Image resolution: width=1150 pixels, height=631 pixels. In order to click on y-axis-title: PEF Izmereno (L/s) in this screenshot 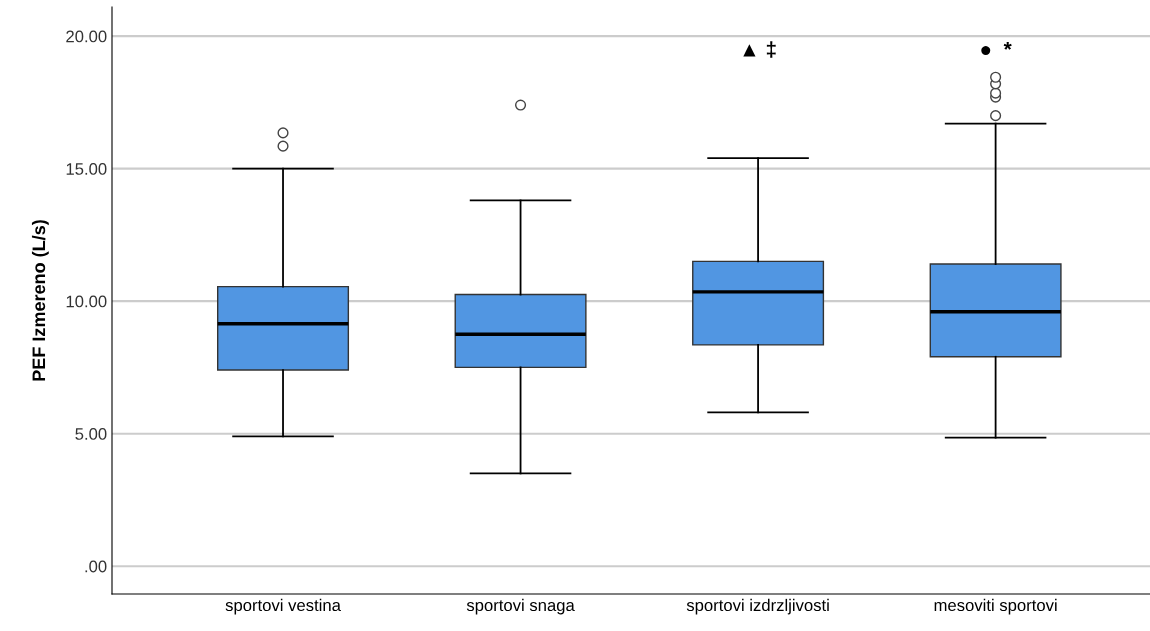, I will do `click(40, 300)`.